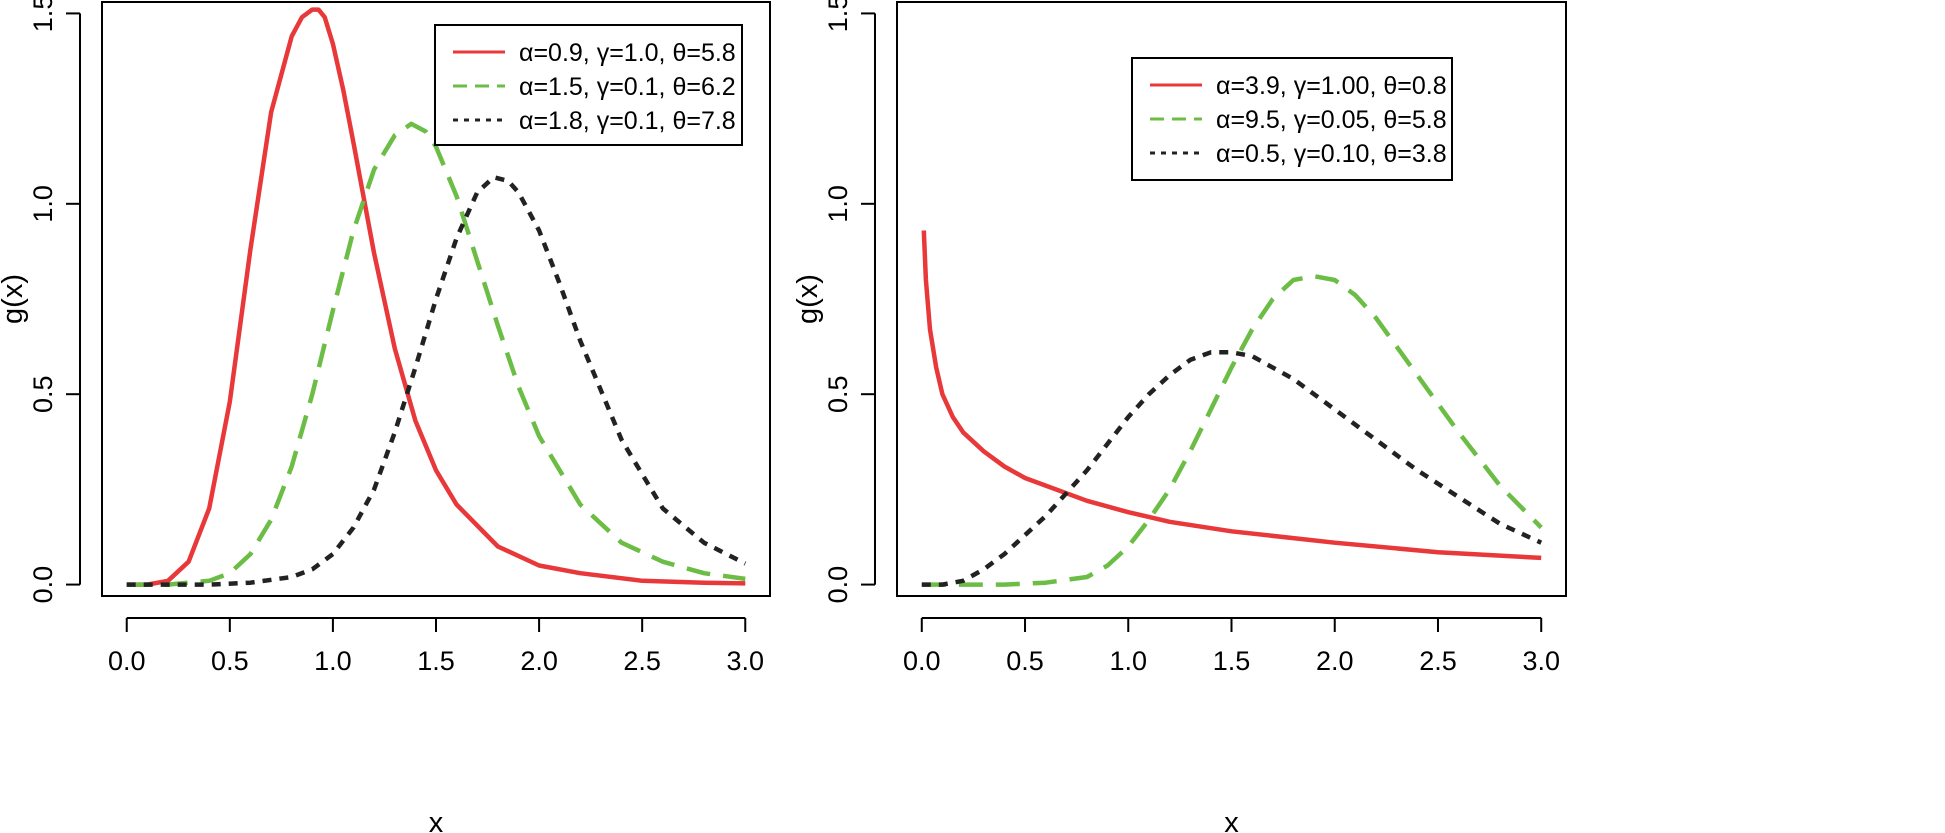  I want to click on legend-label-0: α=0.9, γ=1.0, θ=5.8, so click(627, 53).